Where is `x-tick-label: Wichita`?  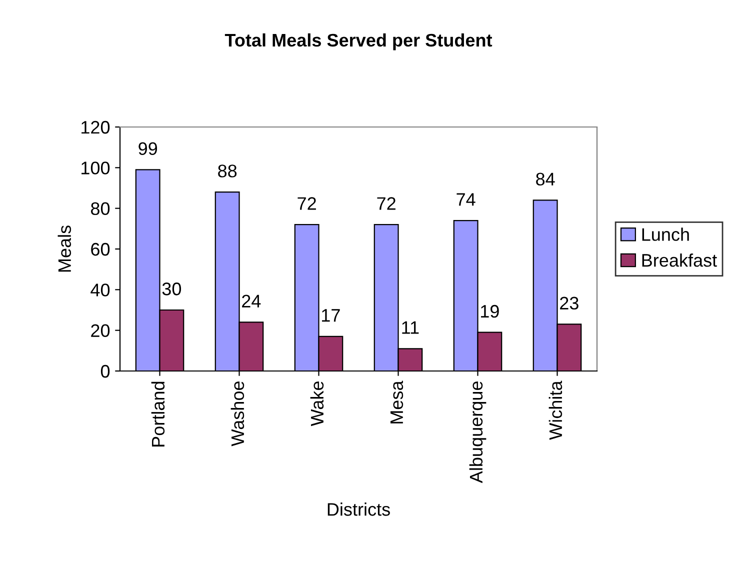 x-tick-label: Wichita is located at coordinates (555, 410).